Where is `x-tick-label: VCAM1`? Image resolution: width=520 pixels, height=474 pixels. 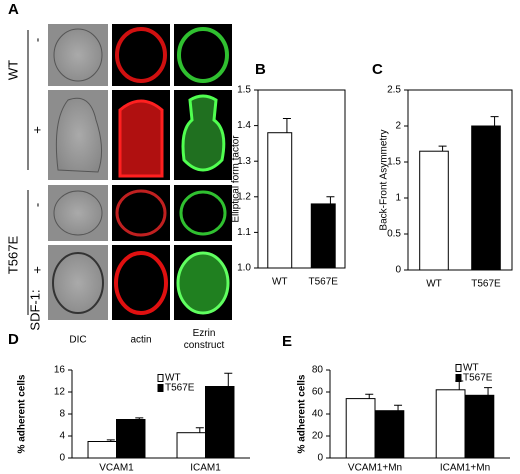 x-tick-label: VCAM1 is located at coordinates (116, 468).